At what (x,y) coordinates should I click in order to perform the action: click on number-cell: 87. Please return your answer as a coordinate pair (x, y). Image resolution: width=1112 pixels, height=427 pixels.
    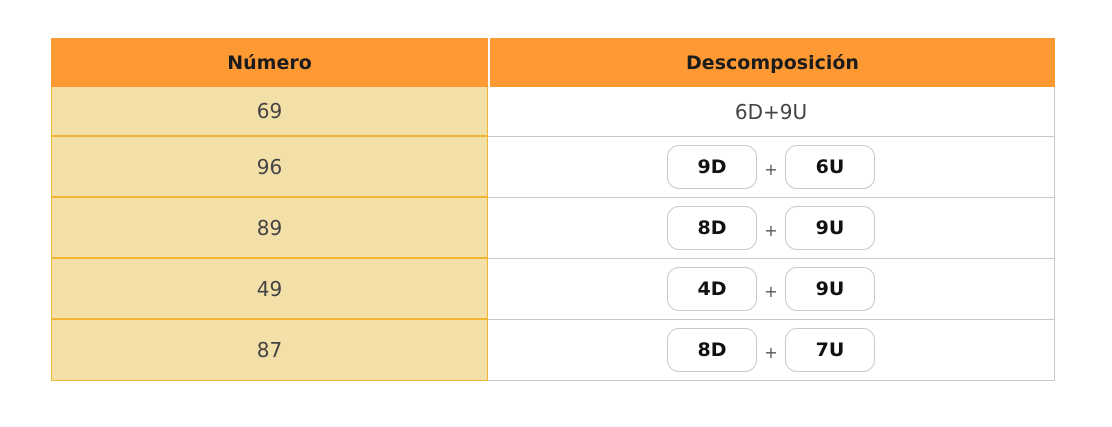
    Looking at the image, I should click on (269, 350).